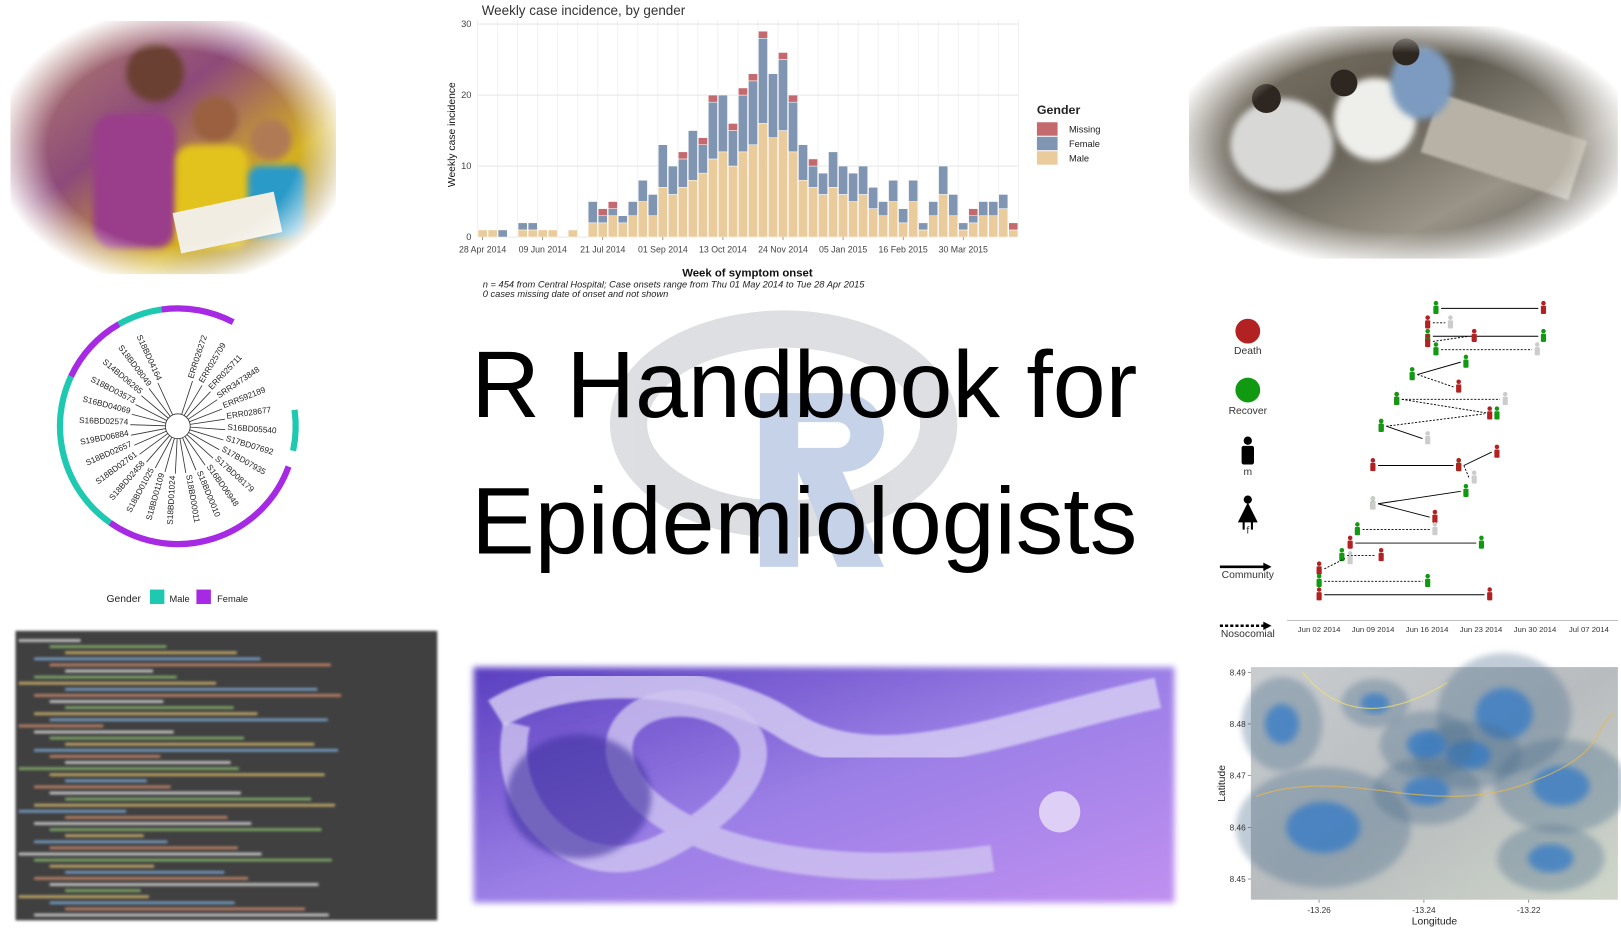 This screenshot has width=1621, height=931. Describe the element at coordinates (1435, 922) in the screenshot. I see `x-axis-label: Longitude` at that location.